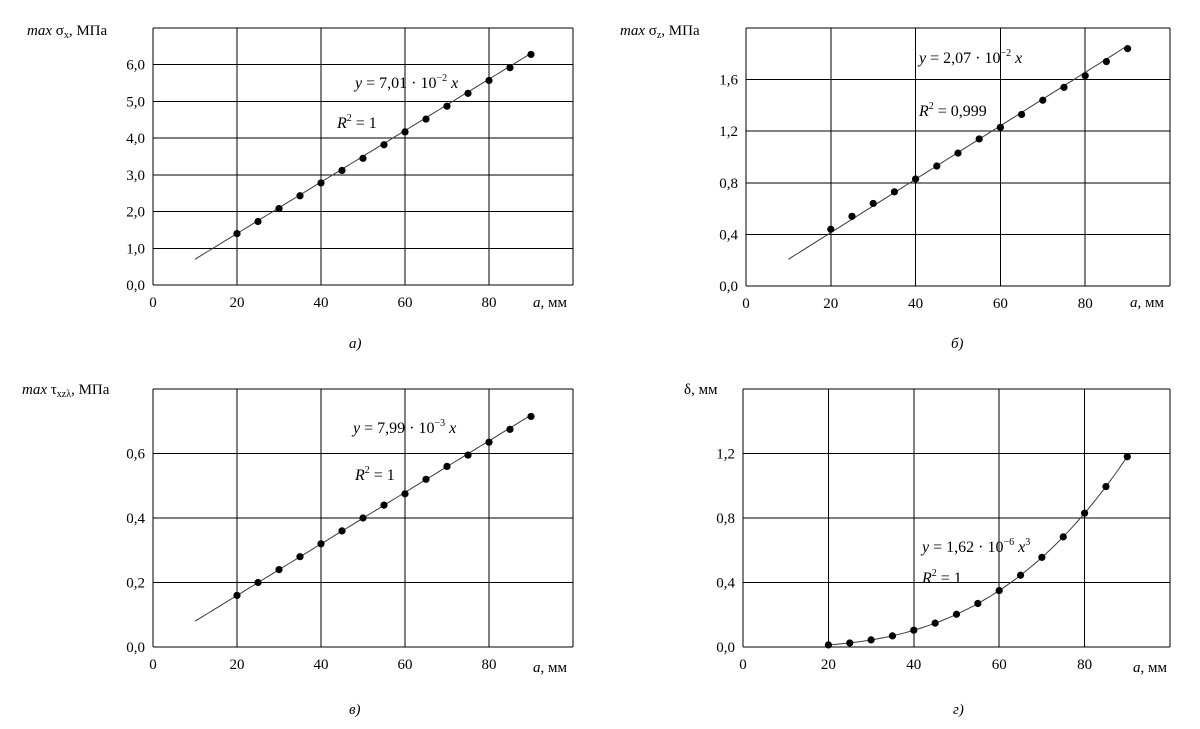  What do you see at coordinates (321, 303) in the screenshot?
I see `x-tick-label-a-2: 40` at bounding box center [321, 303].